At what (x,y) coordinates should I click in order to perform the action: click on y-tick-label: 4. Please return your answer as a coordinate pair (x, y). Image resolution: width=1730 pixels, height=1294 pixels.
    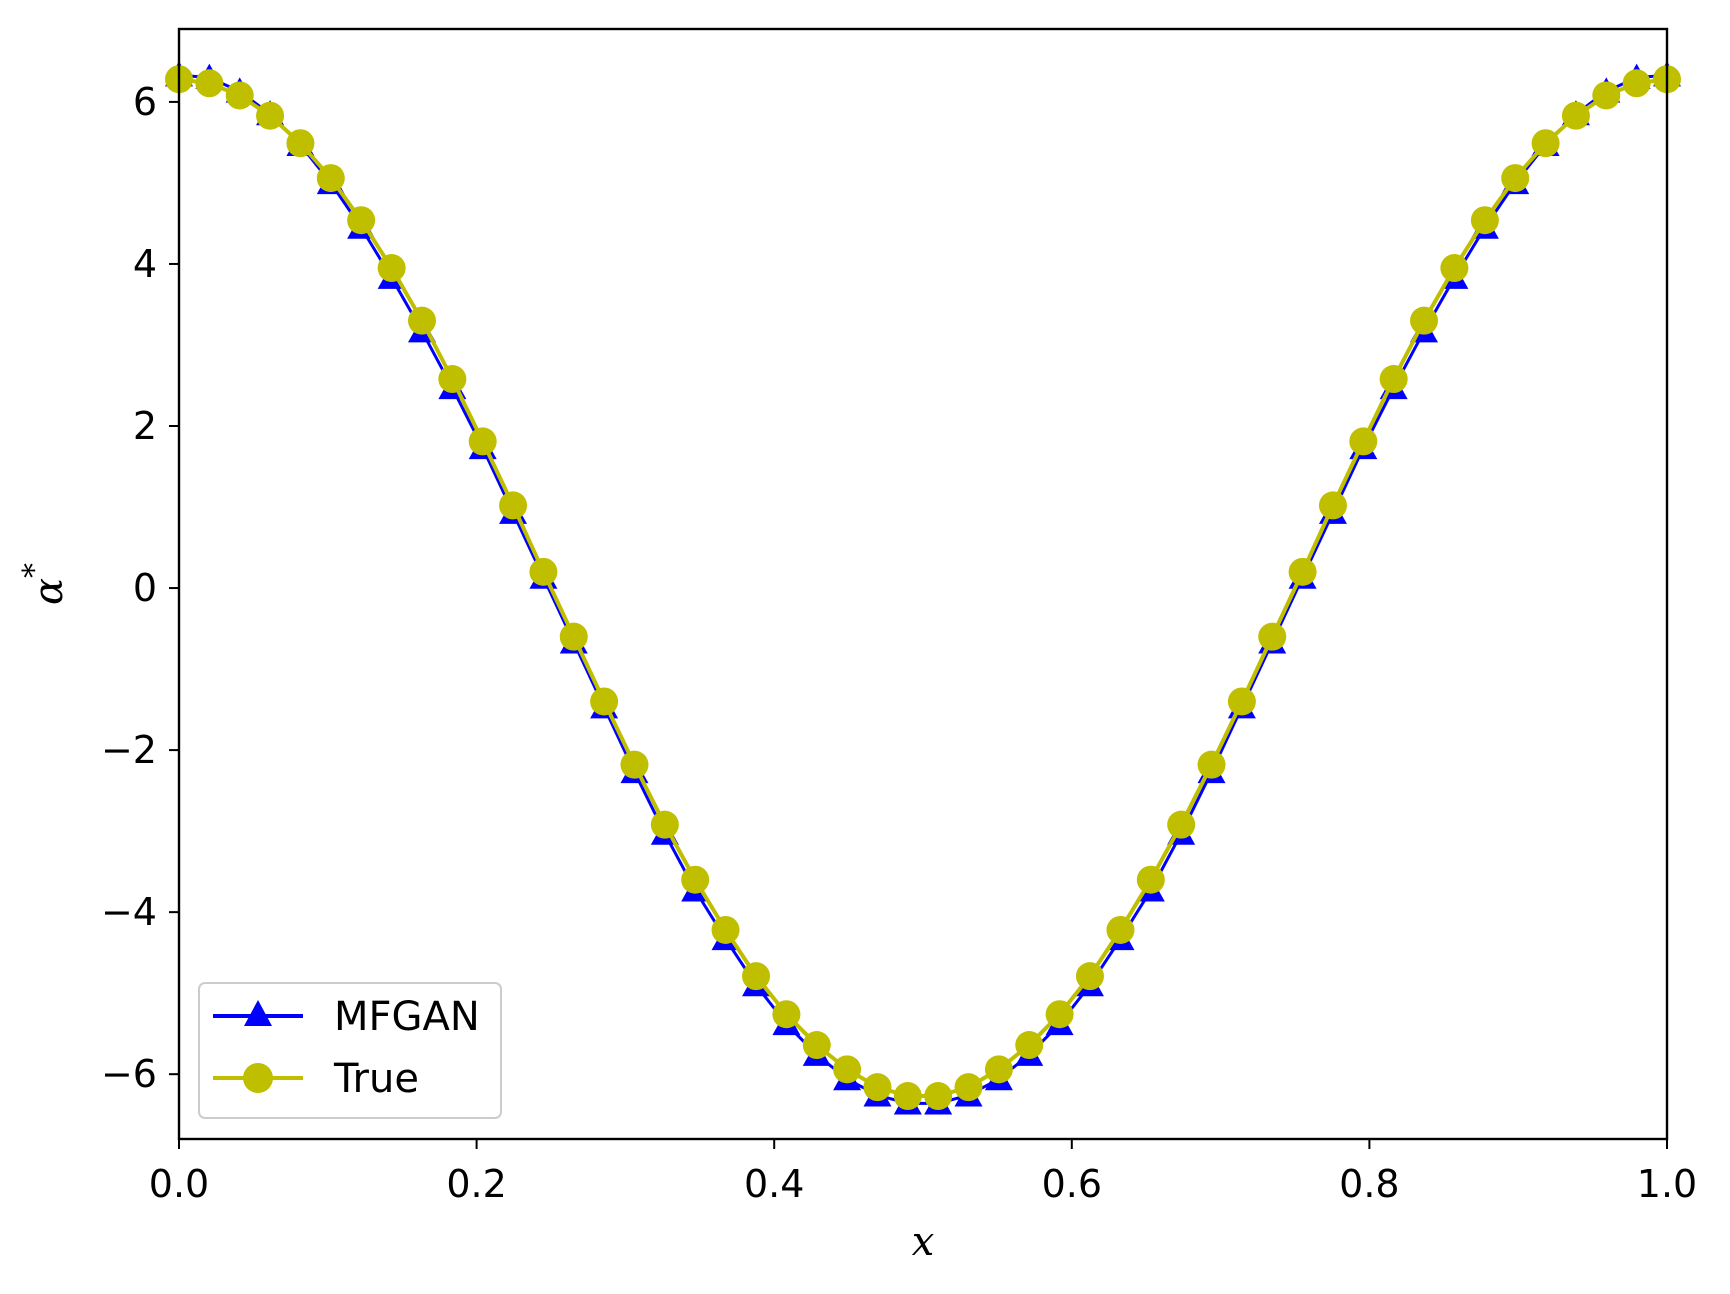
    Looking at the image, I should click on (145, 264).